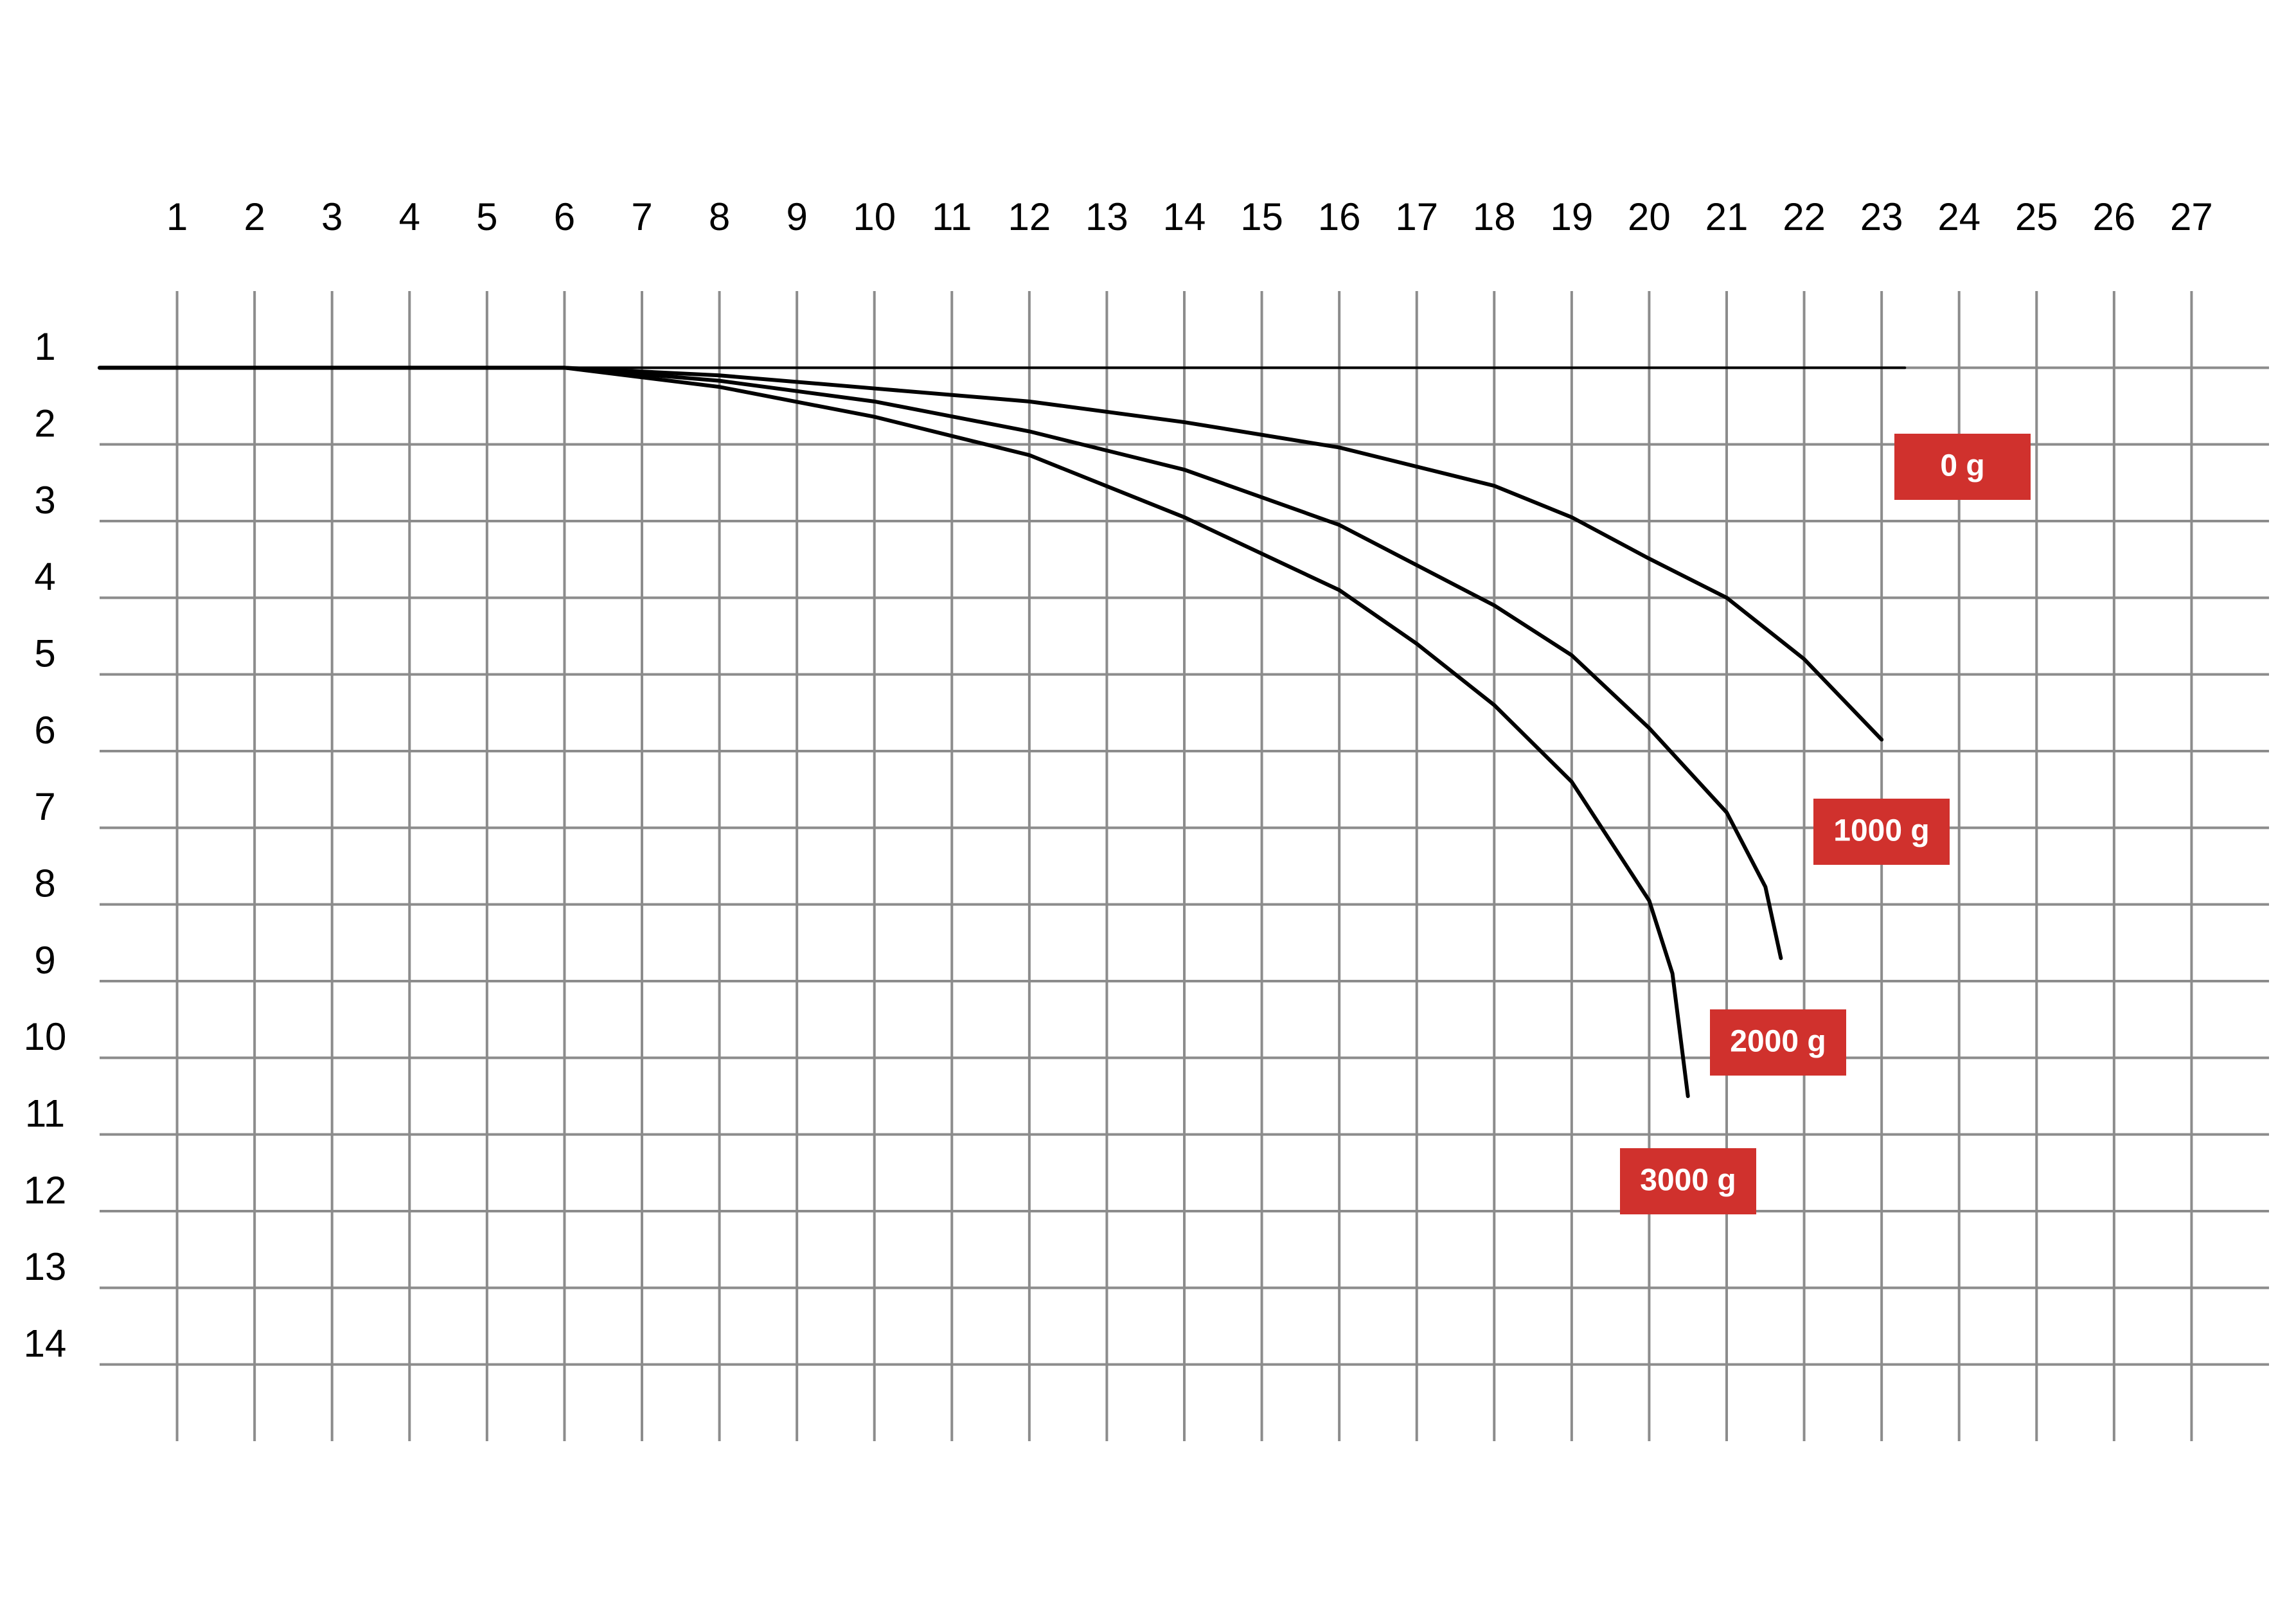  What do you see at coordinates (46, 1343) in the screenshot?
I see `y-tick-label: 14` at bounding box center [46, 1343].